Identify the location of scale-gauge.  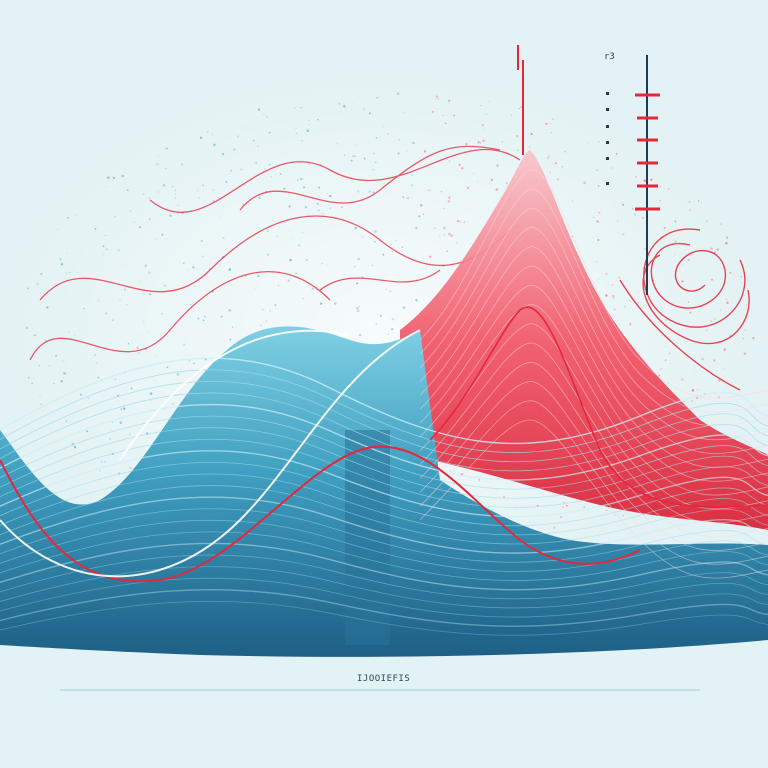
(588, 170).